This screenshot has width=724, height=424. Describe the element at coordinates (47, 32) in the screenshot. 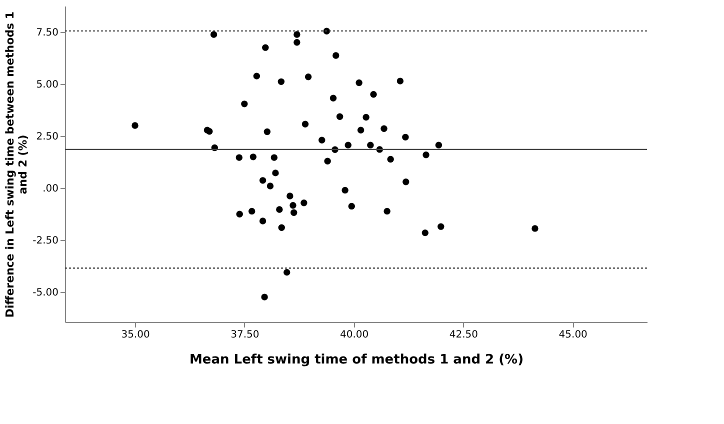

I see `y-tick-label: 7.50` at that location.